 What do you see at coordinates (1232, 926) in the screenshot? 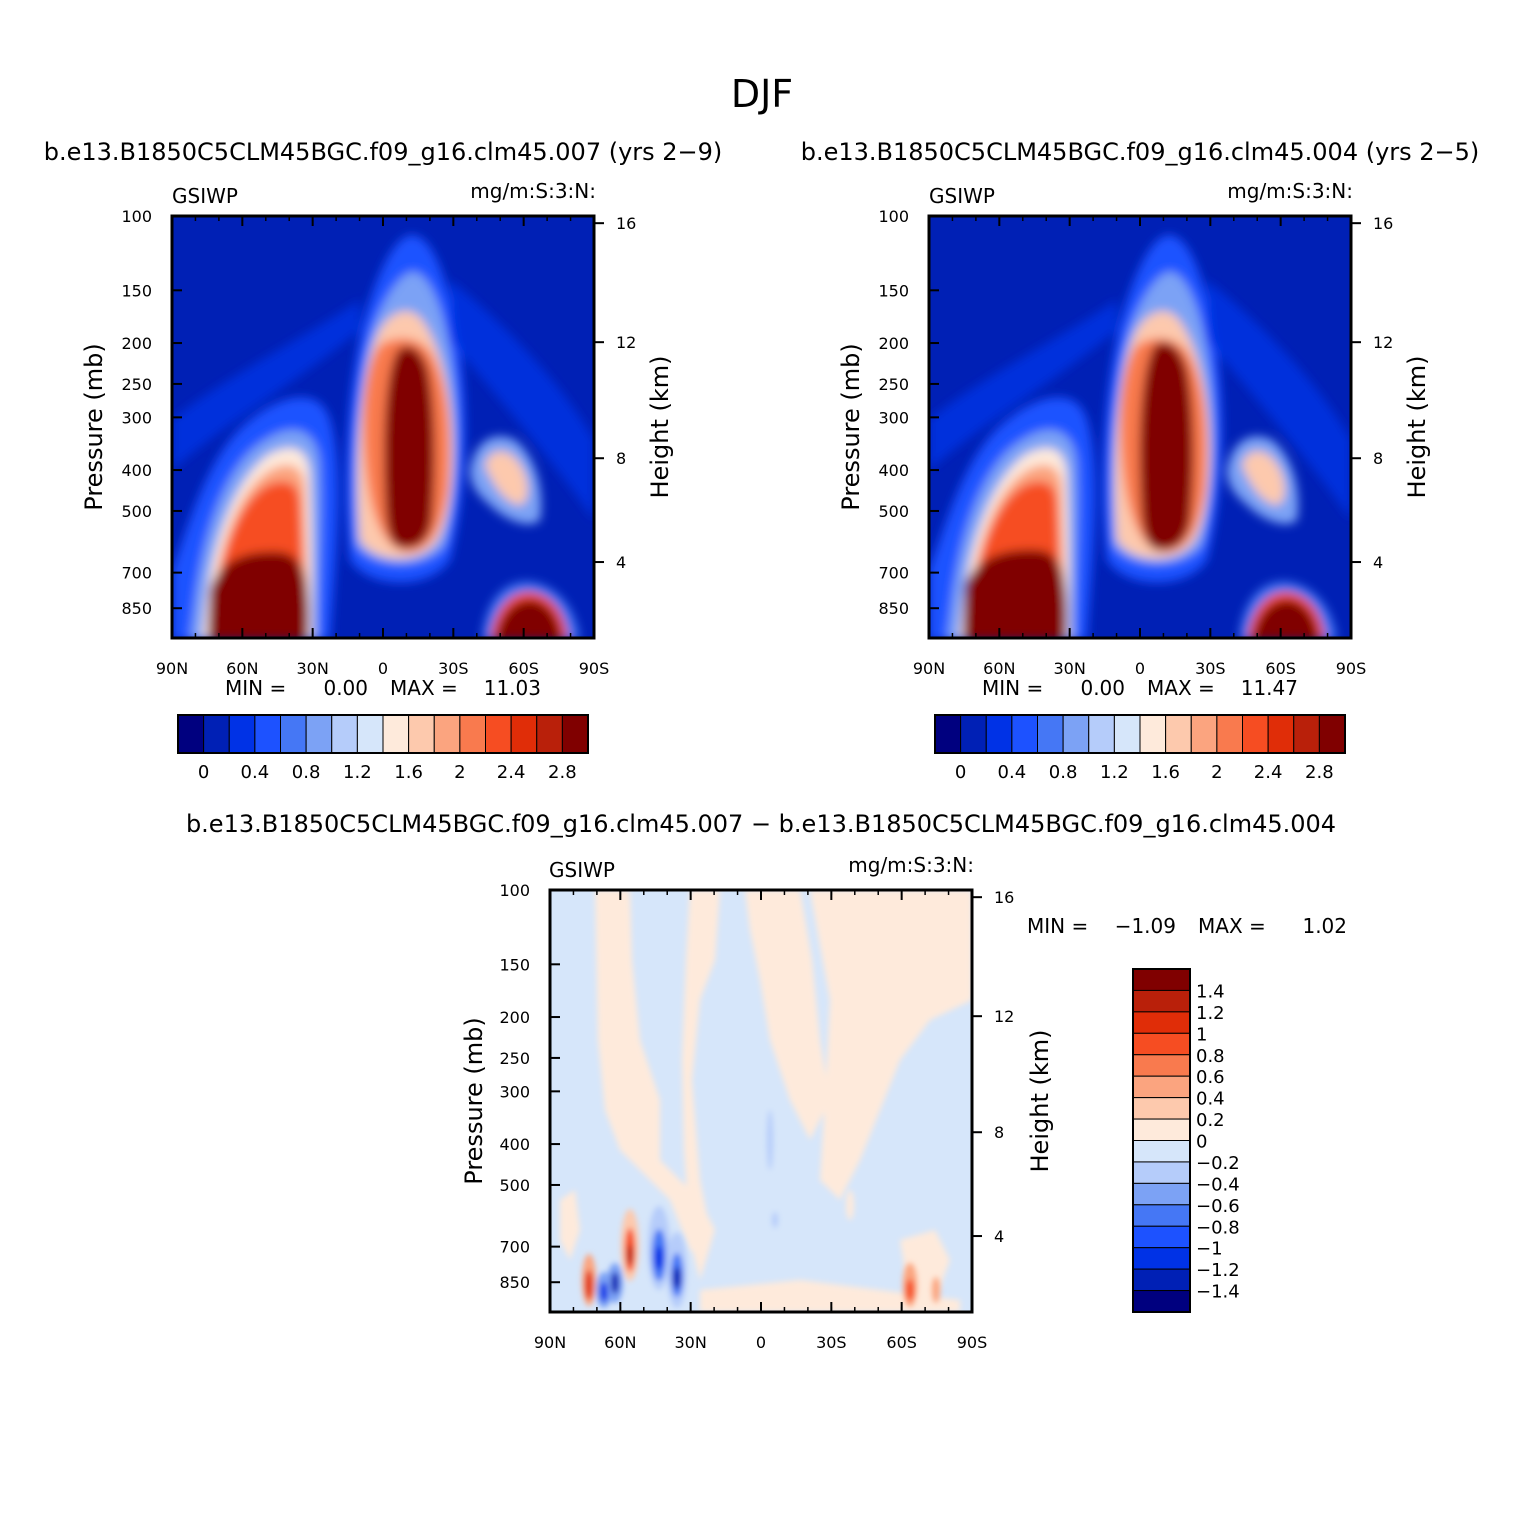
I see `max-label-difference: MAX =` at bounding box center [1232, 926].